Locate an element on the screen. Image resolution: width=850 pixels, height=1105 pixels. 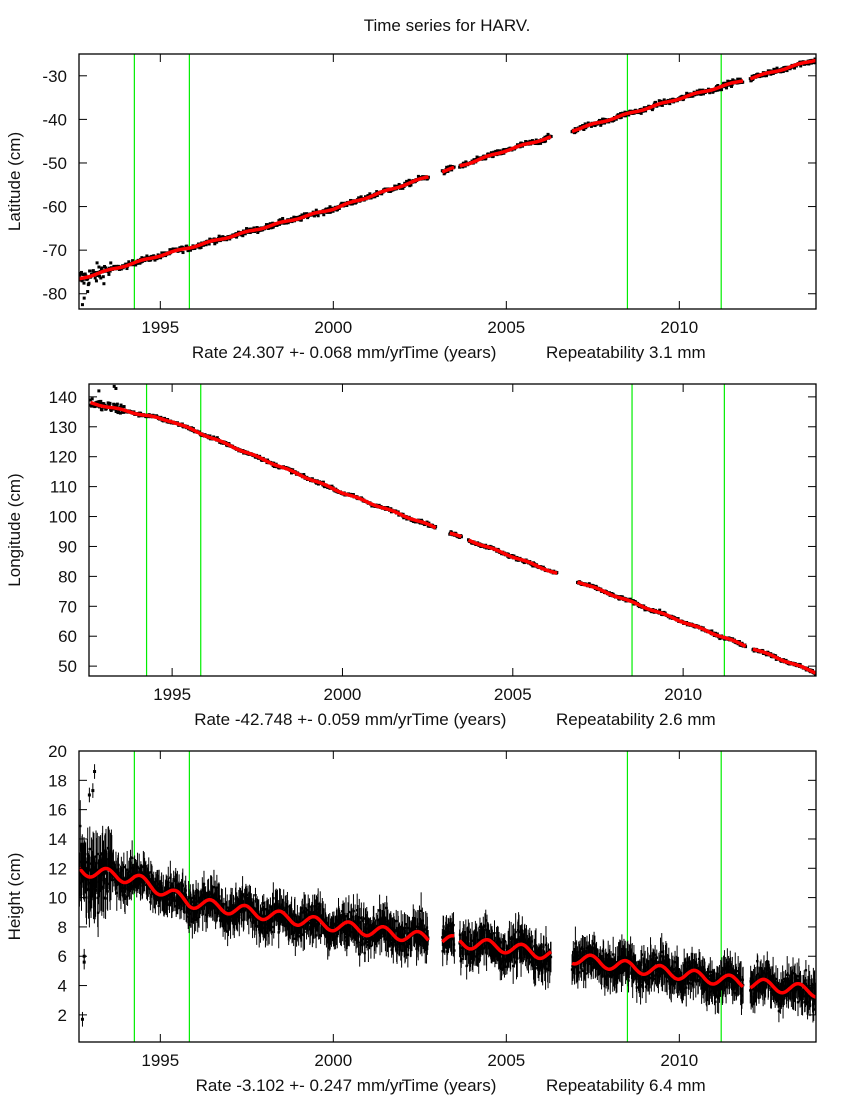
y-tick-label: -30 is located at coordinates (54, 76).